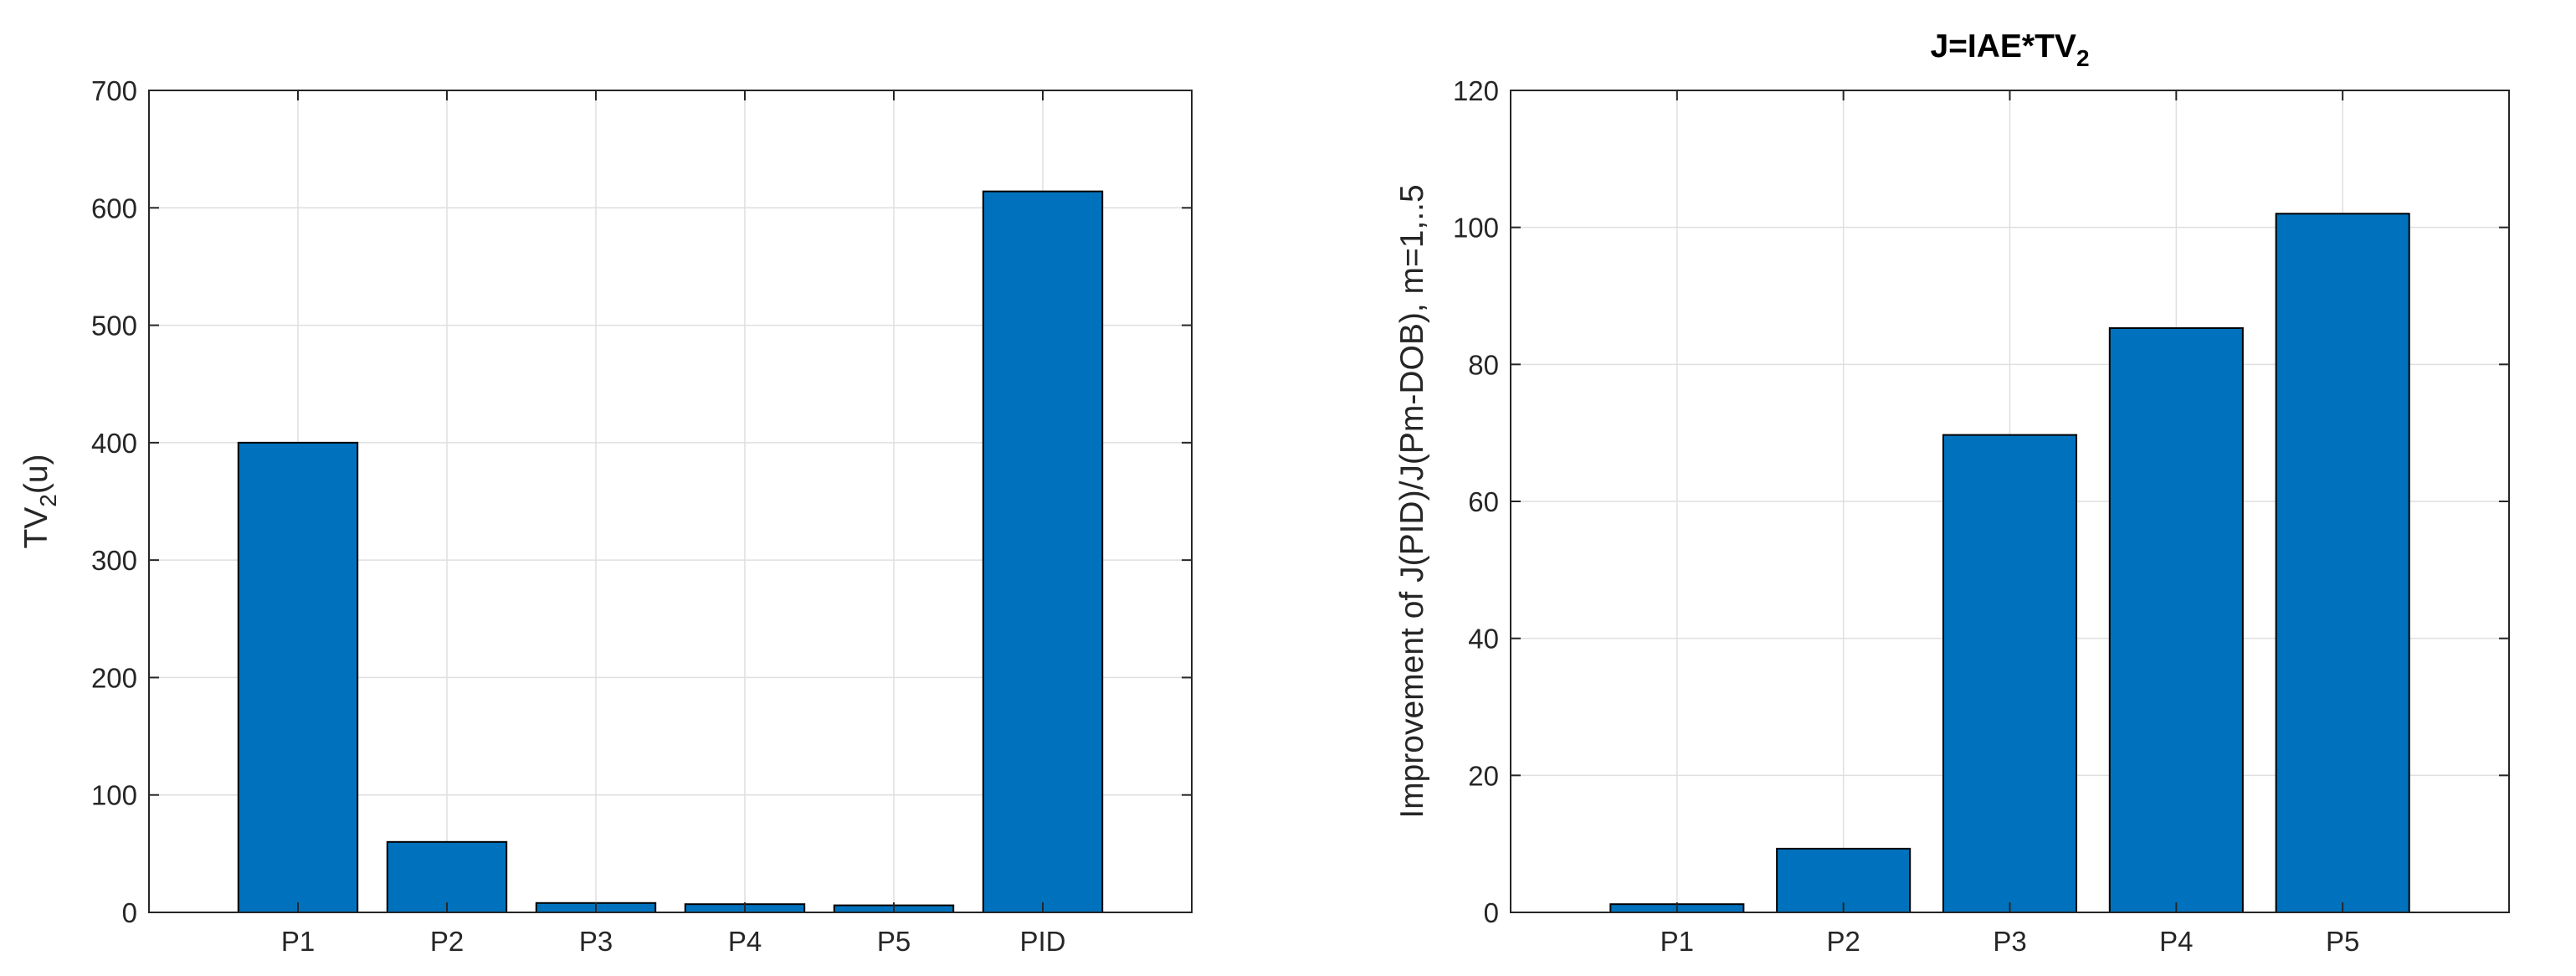 The width and height of the screenshot is (2576, 976). Describe the element at coordinates (114, 327) in the screenshot. I see `y-tick-label: 500` at that location.